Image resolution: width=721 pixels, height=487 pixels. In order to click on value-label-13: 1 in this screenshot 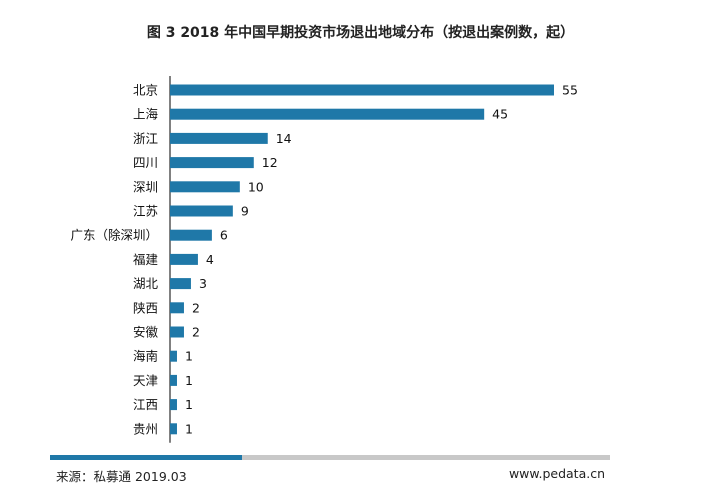, I will do `click(189, 404)`.